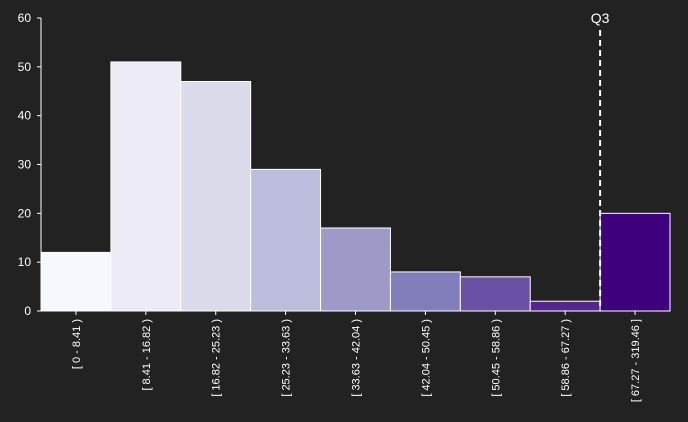 This screenshot has width=688, height=422. I want to click on x-category-label: [ 0 - 8.41 ), so click(77, 344).